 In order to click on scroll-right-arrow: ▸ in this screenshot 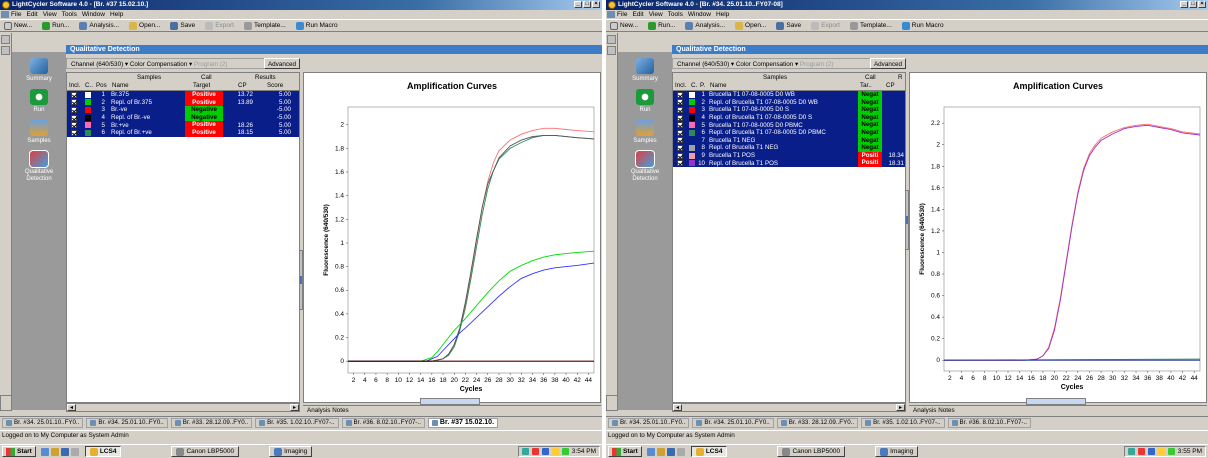, I will do `click(294, 407)`.